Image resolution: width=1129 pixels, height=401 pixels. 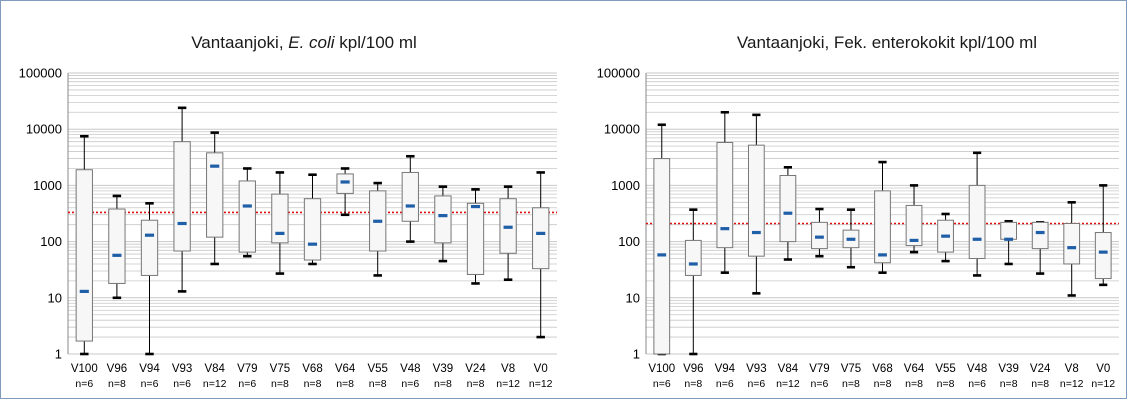 I want to click on x-tick-label: V24, so click(x=1040, y=369).